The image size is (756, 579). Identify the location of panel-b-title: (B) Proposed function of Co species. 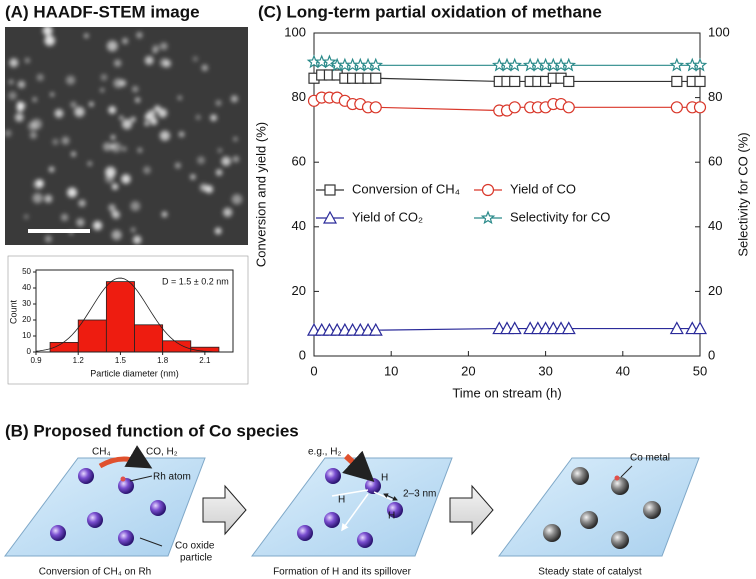
(152, 430).